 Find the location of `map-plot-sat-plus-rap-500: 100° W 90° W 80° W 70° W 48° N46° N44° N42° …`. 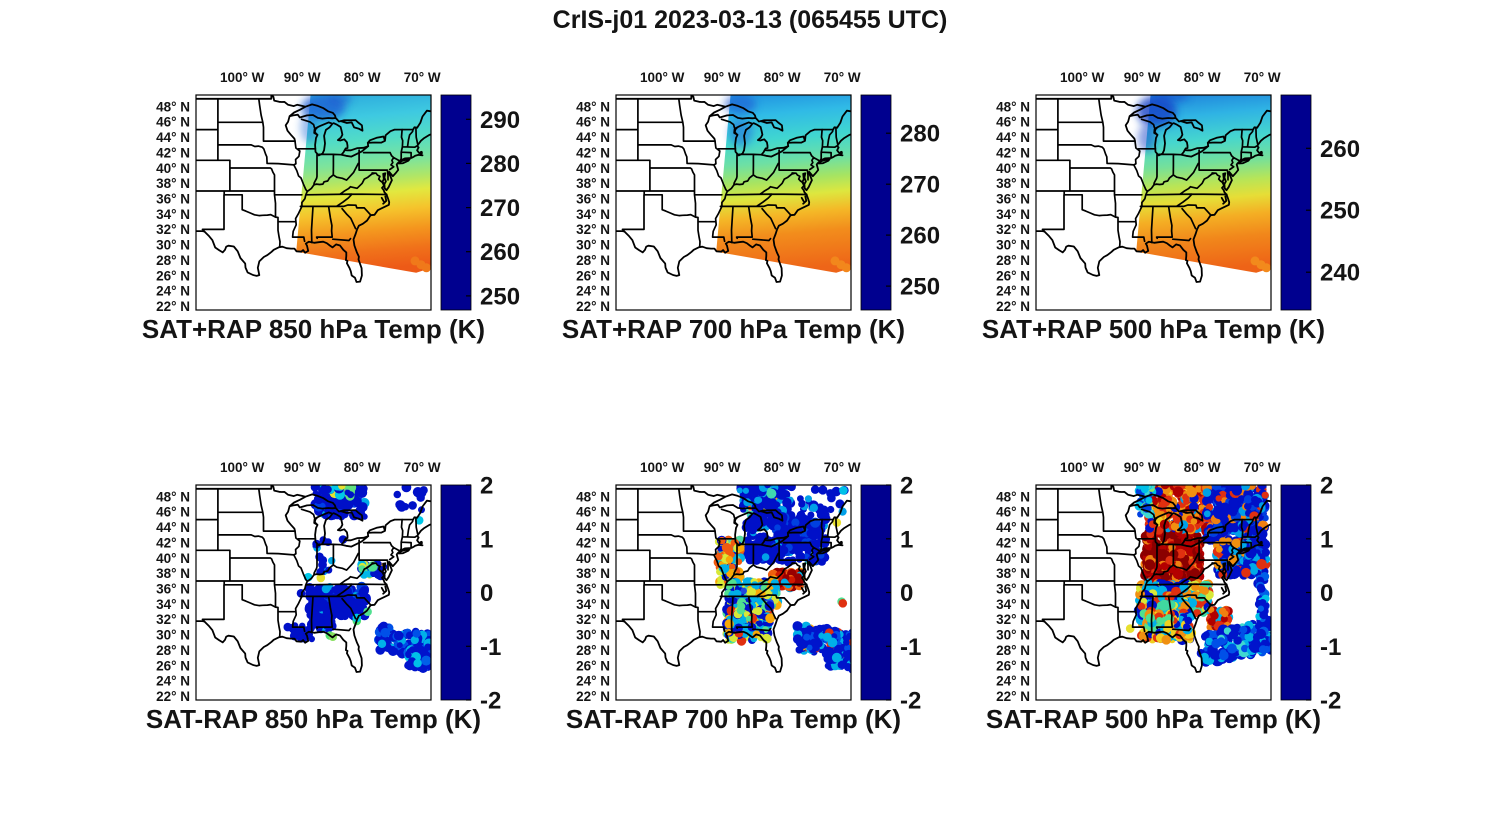

map-plot-sat-plus-rap-500: 100° W 90° W 80° W 70° W 48° N46° N44° N42° … is located at coordinates (1171, 207).